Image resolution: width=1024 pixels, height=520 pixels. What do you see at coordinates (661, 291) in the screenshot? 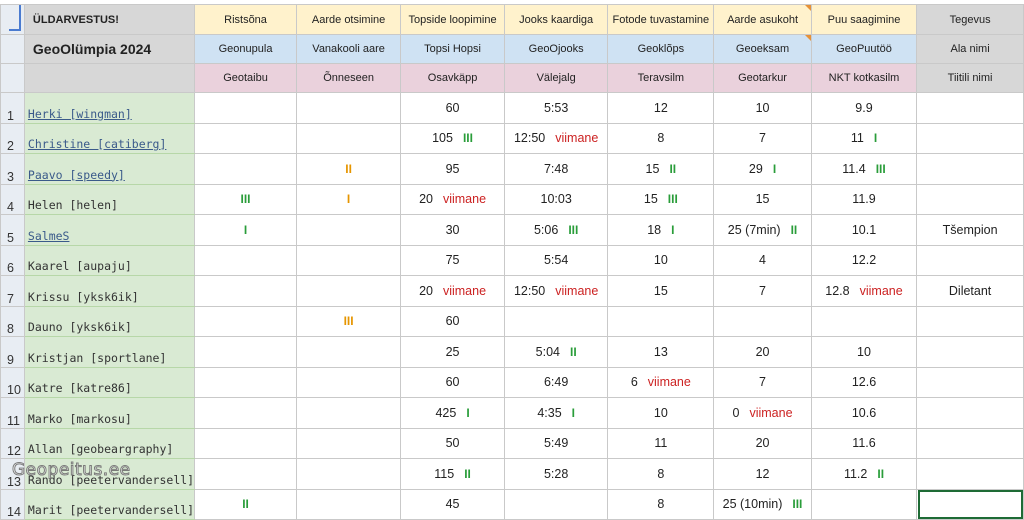
I see `score-cell-c5: 15` at bounding box center [661, 291].